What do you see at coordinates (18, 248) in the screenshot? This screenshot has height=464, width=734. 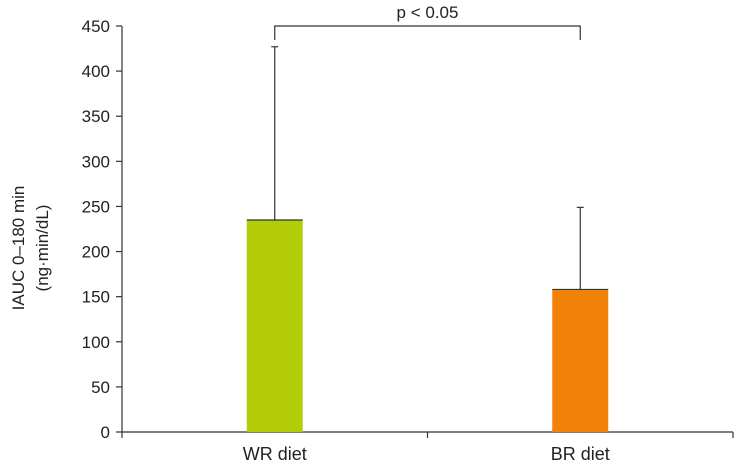 I see `y-axis-title-line1: IAUC 0–180 min` at bounding box center [18, 248].